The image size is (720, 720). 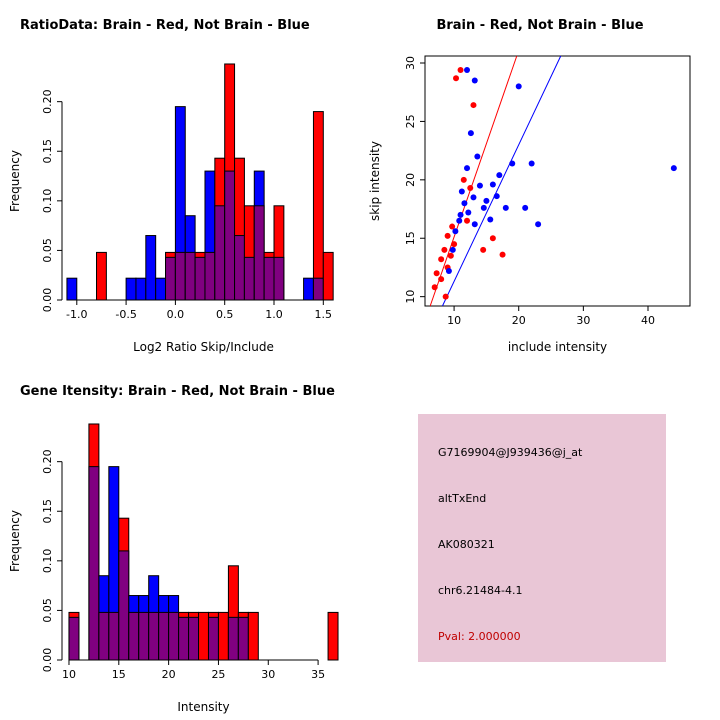 I want to click on gene-xaxis-label: Intensity, so click(x=203, y=707).